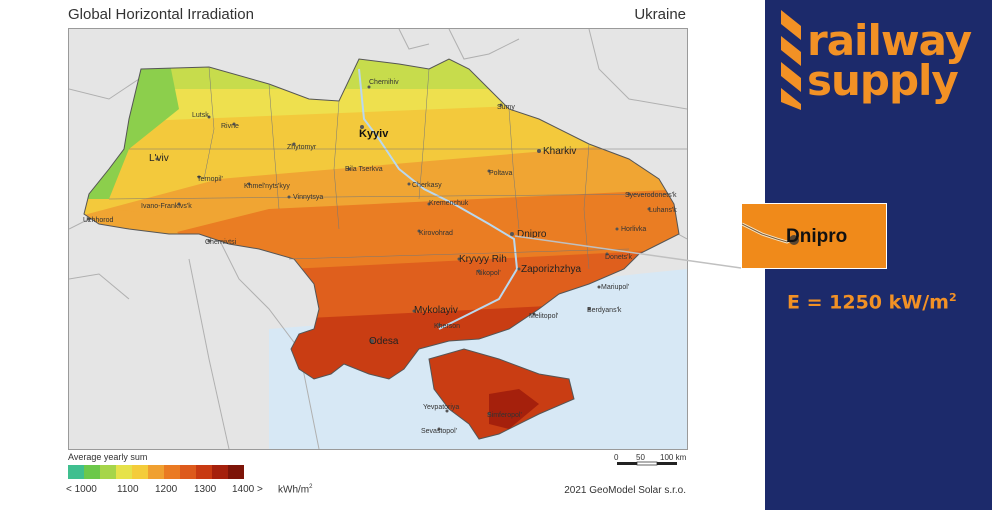 Image resolution: width=992 pixels, height=510 pixels. I want to click on city-label: Mariupol', so click(615, 287).